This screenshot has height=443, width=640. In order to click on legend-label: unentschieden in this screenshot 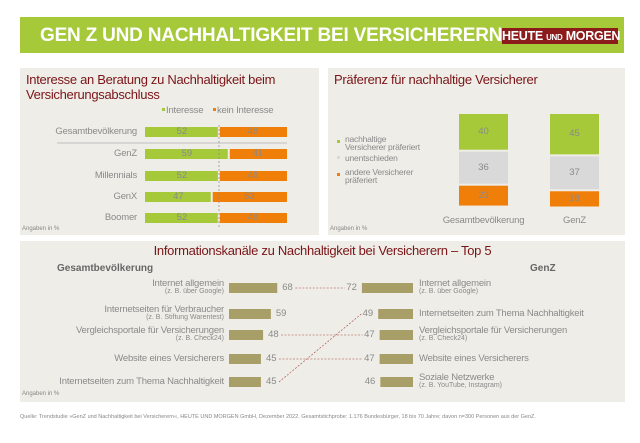, I will do `click(371, 158)`.